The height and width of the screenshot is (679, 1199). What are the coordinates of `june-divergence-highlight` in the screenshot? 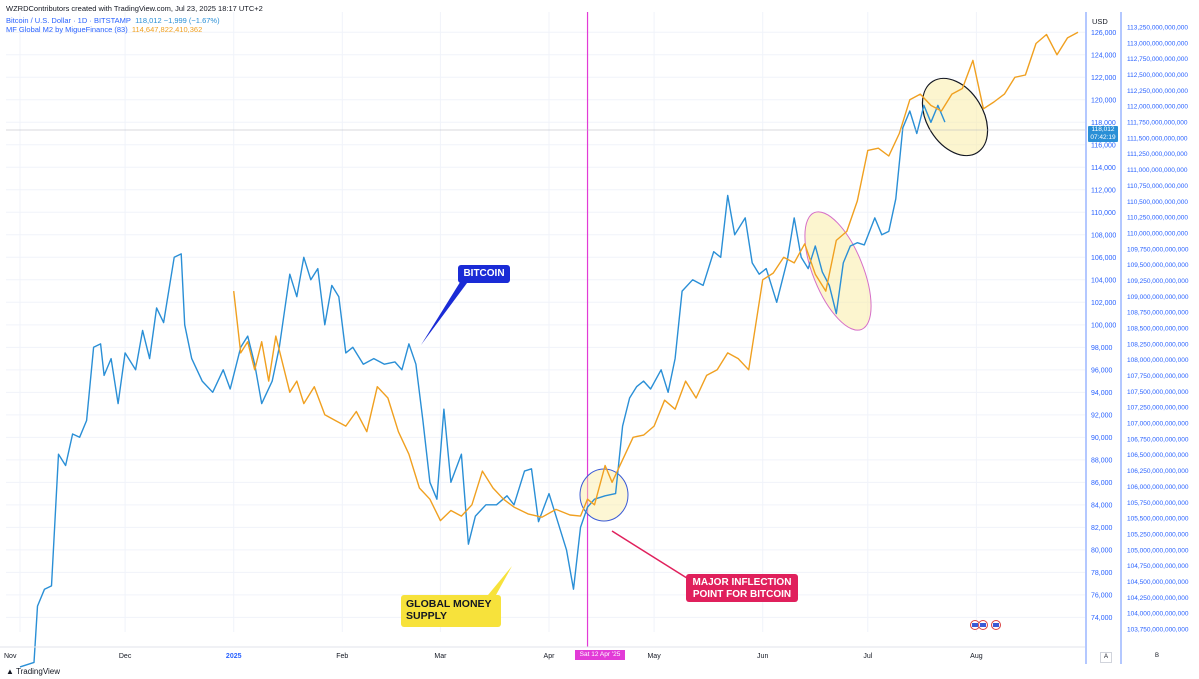 It's located at (838, 271).